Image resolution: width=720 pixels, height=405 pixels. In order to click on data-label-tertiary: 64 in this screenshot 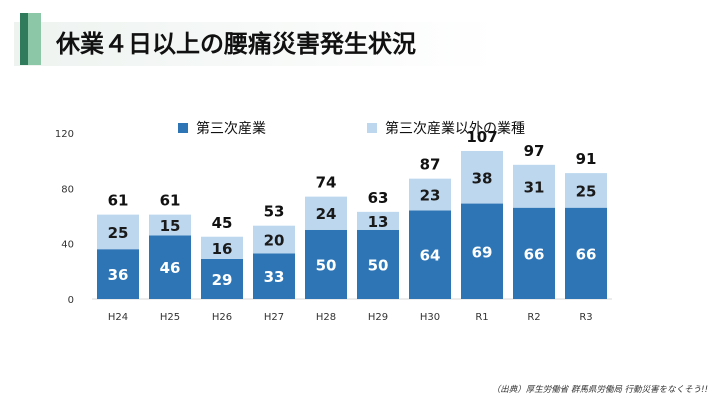, I will do `click(430, 256)`.